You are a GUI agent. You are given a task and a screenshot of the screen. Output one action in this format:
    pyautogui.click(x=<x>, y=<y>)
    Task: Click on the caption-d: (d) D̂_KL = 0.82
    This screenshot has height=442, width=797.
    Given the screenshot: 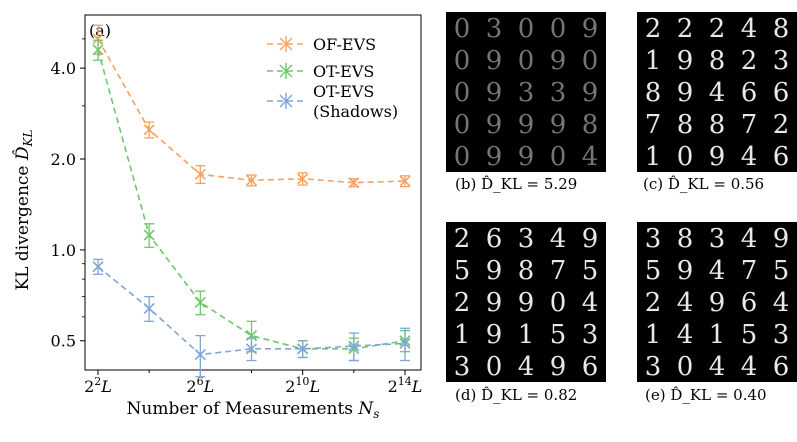 What is the action you would take?
    pyautogui.click(x=516, y=395)
    